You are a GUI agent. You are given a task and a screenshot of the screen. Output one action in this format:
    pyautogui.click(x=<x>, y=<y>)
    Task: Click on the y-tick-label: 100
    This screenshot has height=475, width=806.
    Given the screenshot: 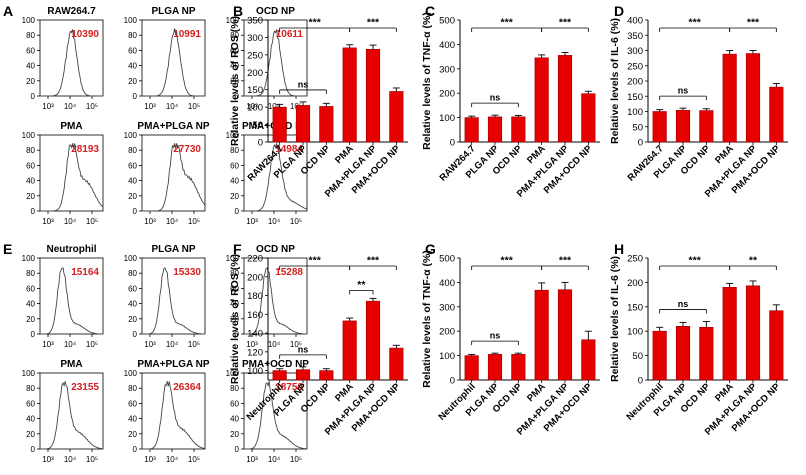 What is the action you would take?
    pyautogui.click(x=635, y=332)
    